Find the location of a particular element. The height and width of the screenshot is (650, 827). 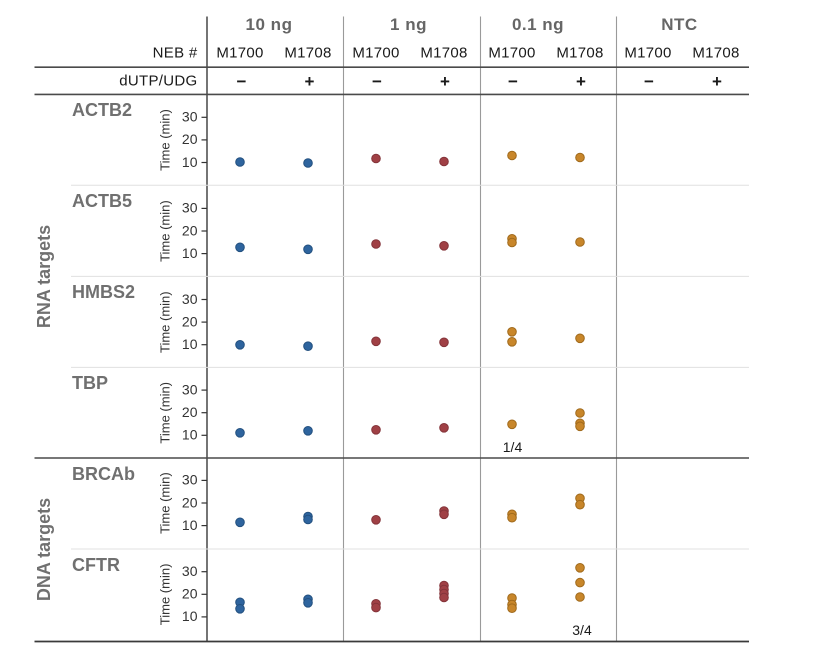

svg-text: ACTB5 is located at coordinates (102, 201).